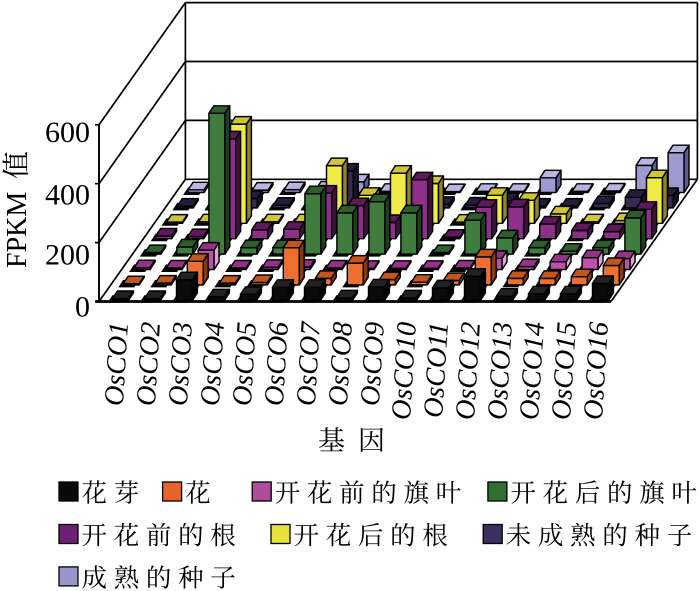 This screenshot has height=591, width=700. I want to click on svg-text: FPKM, so click(17, 230).